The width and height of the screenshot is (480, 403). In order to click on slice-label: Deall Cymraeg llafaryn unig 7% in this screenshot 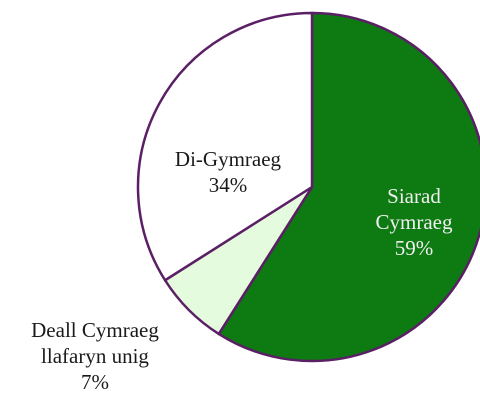, I will do `click(95, 356)`.